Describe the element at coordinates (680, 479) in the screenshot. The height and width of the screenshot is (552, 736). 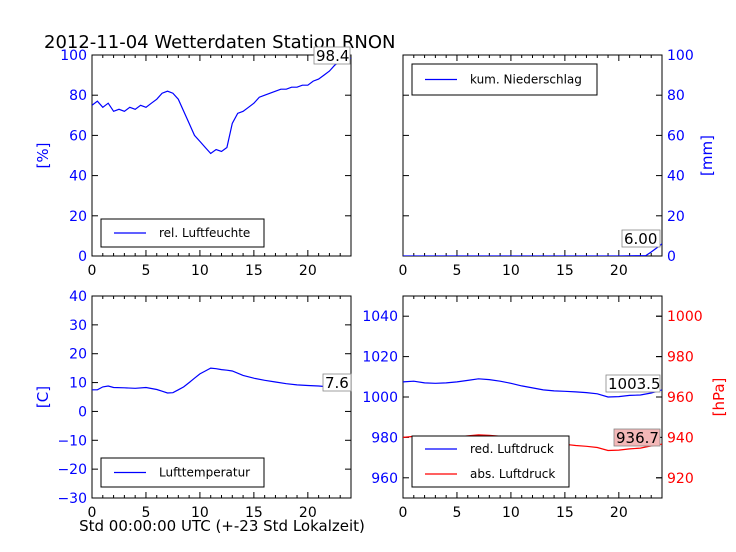
I see `y-right-tick-label: 920` at that location.